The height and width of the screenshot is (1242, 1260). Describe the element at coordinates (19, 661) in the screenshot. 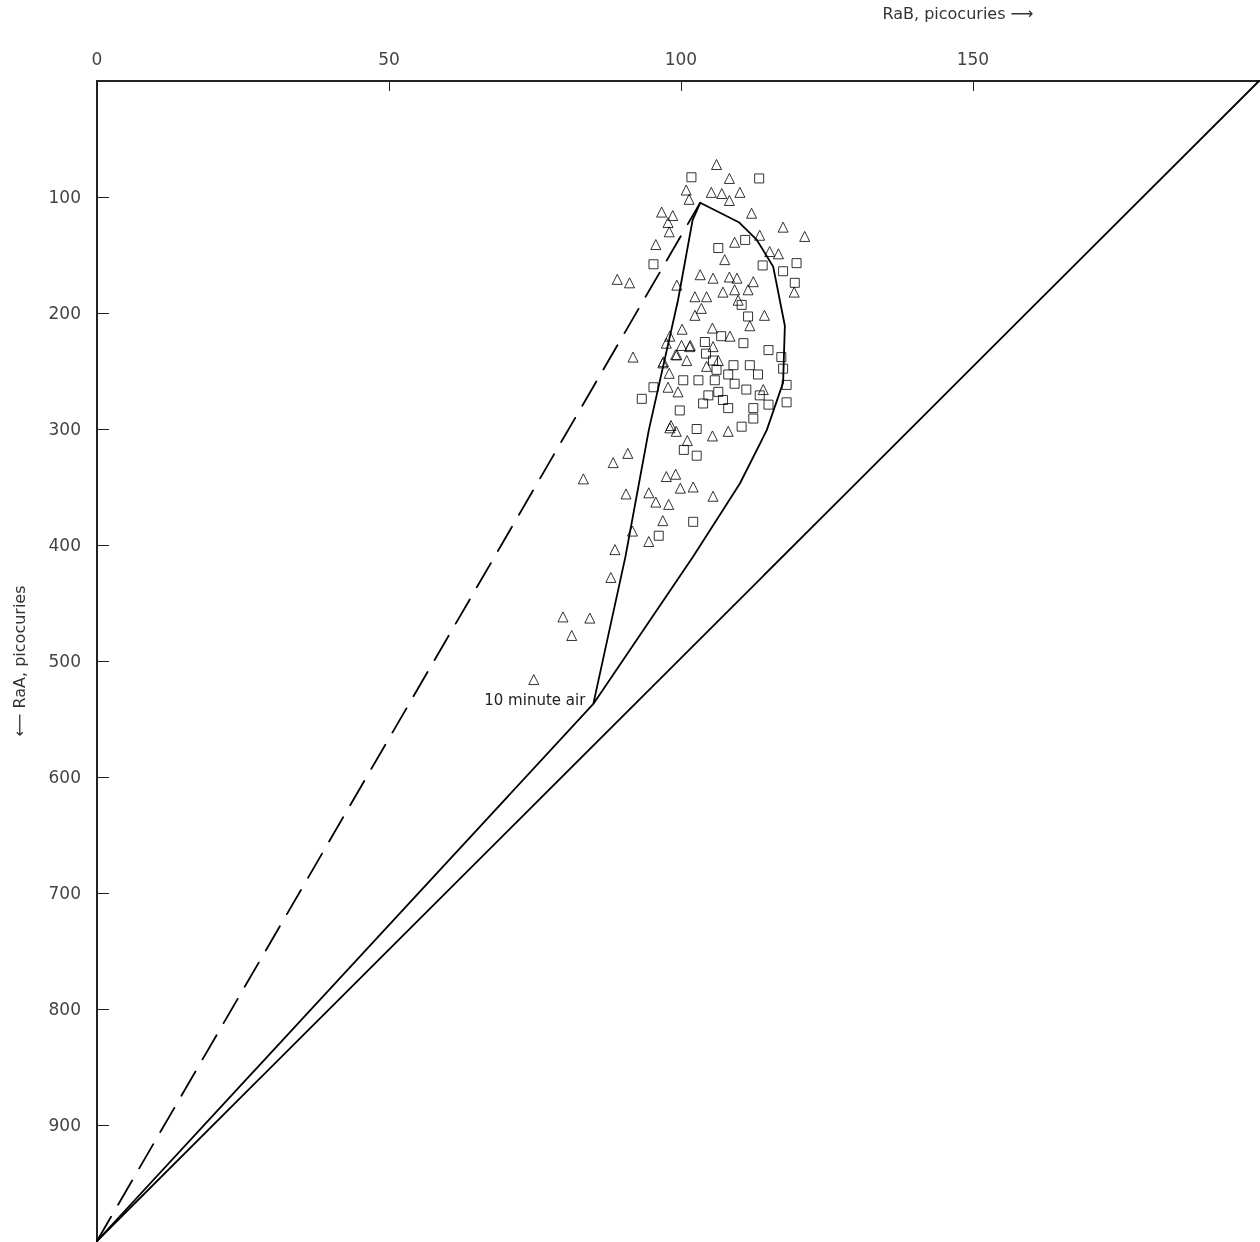

I see `y-axis-title: ⟵ RaA, picocuries` at that location.